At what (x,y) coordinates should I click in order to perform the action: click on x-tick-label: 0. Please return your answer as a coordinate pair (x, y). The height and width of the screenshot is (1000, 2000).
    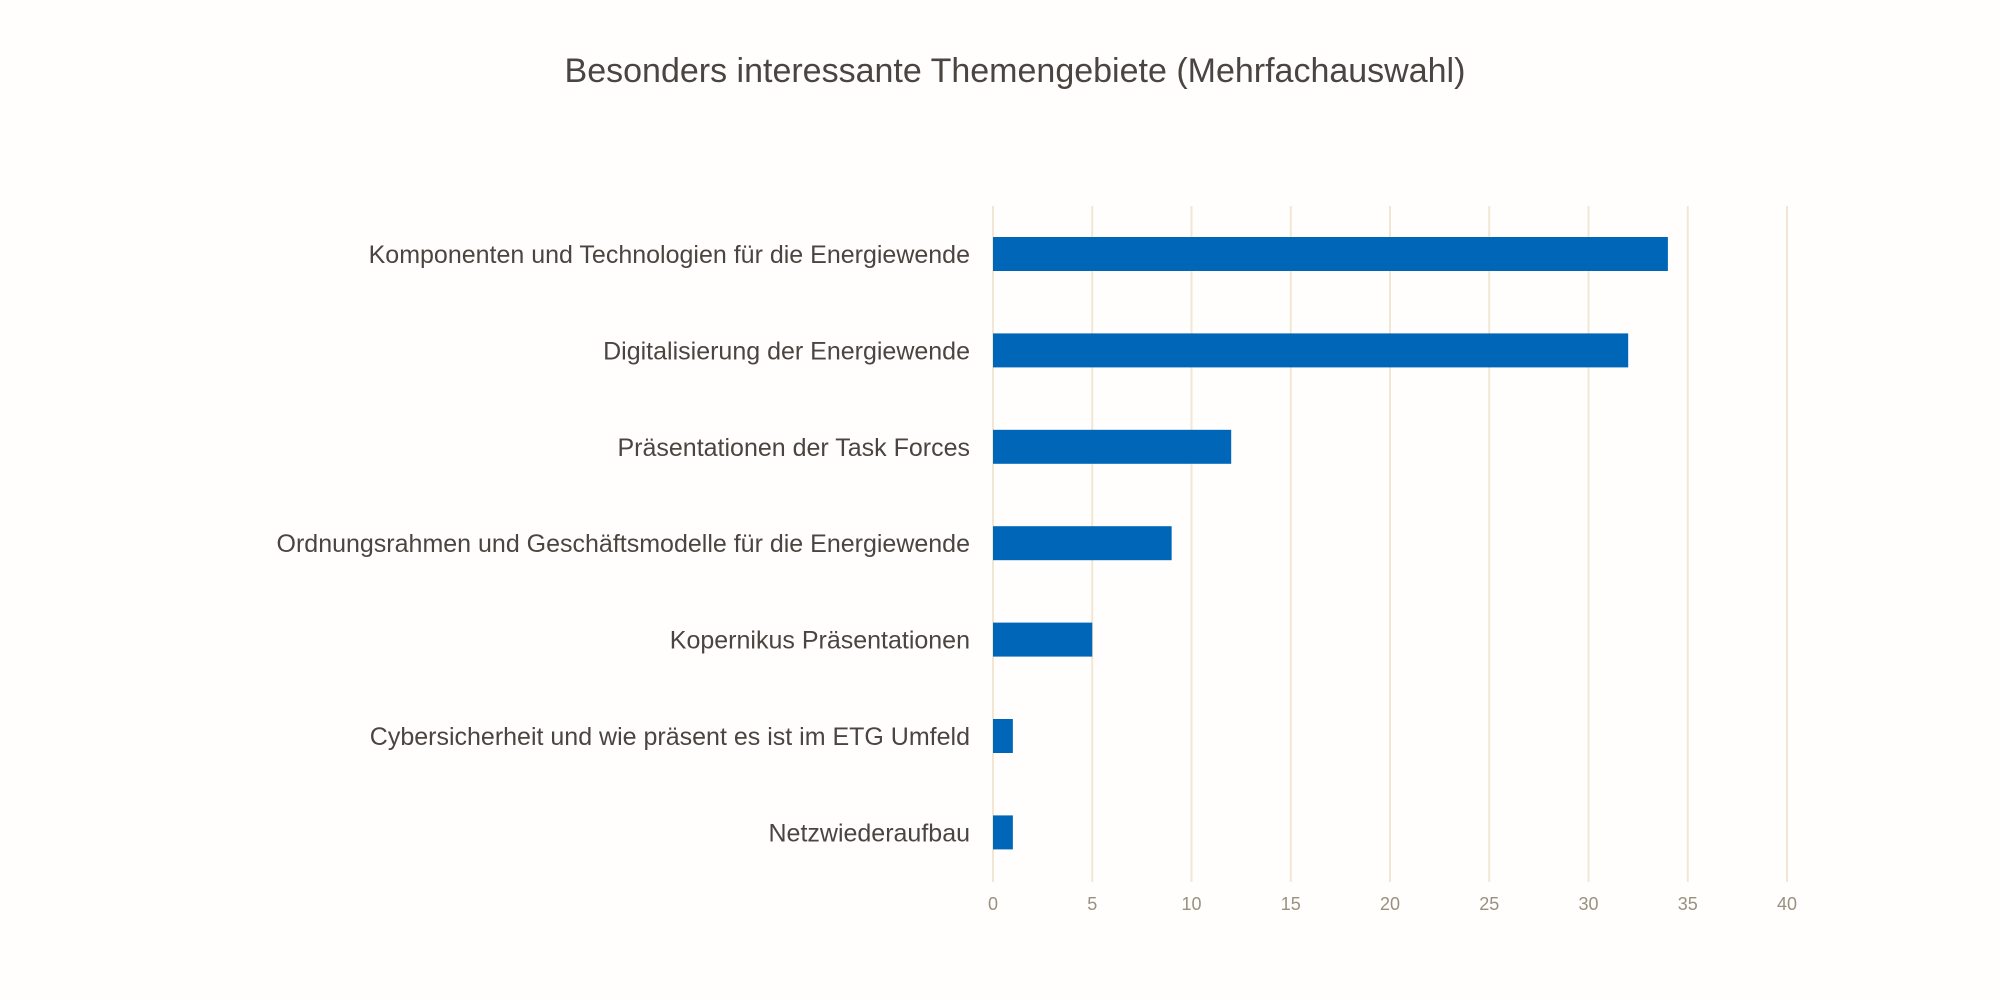
    Looking at the image, I should click on (993, 904).